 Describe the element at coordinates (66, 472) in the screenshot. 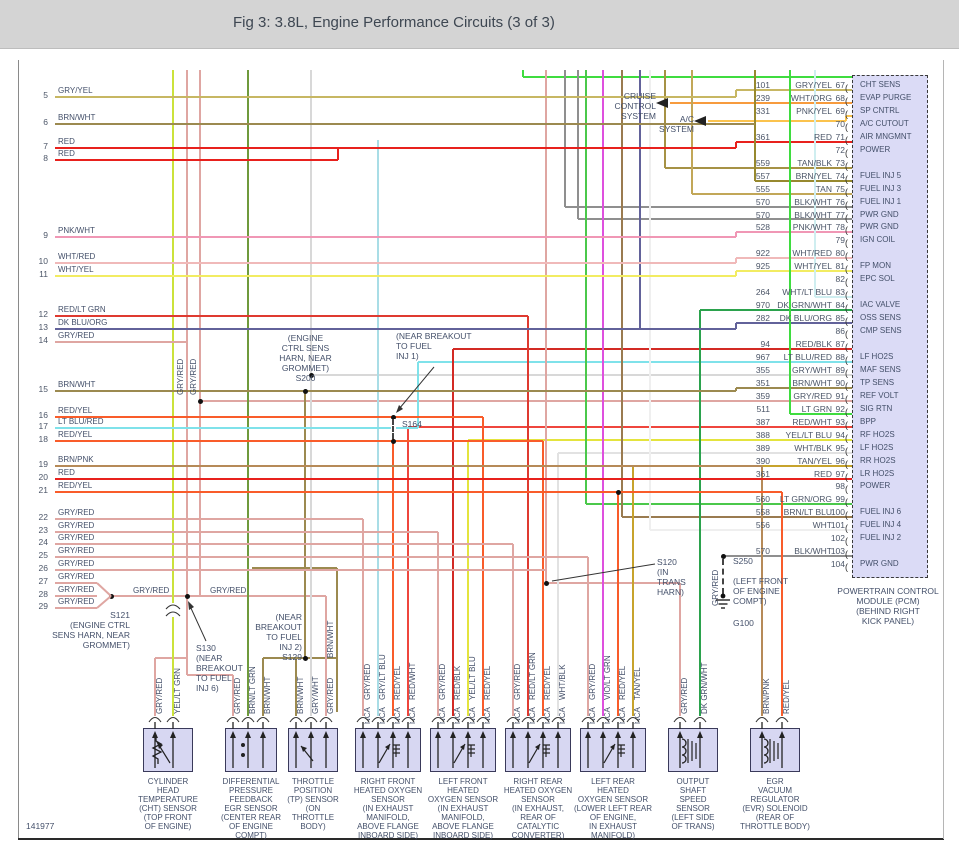

I see `left-wire-color-label: RED` at that location.